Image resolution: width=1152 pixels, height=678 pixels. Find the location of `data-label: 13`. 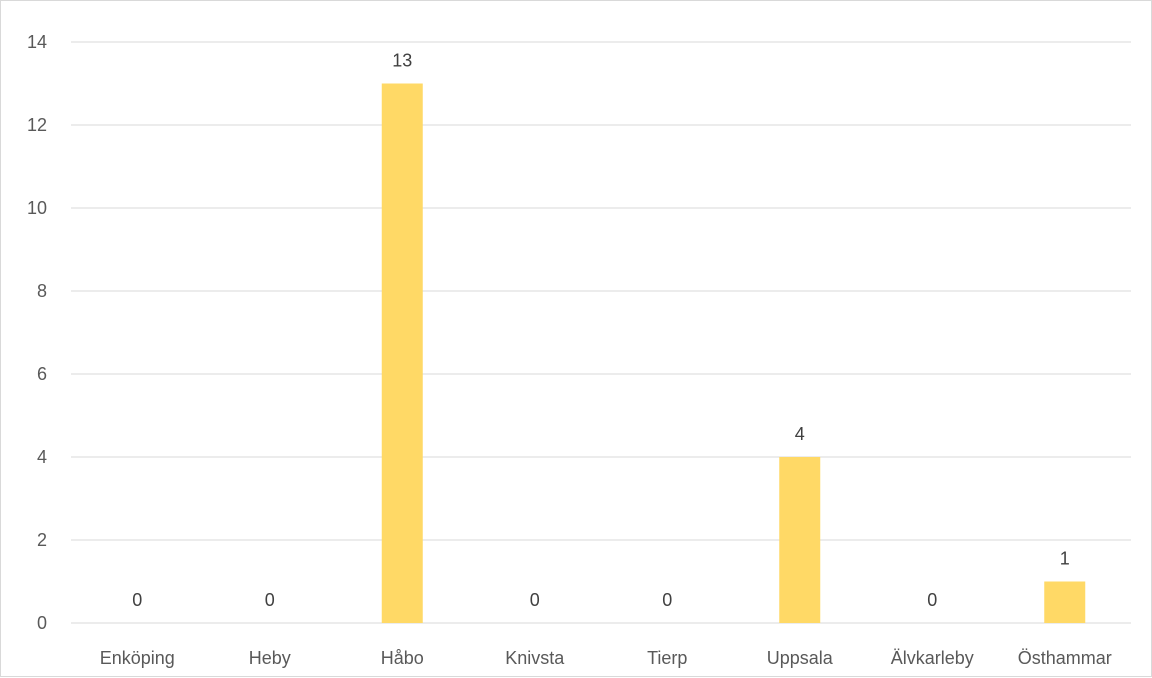

data-label: 13 is located at coordinates (402, 61).